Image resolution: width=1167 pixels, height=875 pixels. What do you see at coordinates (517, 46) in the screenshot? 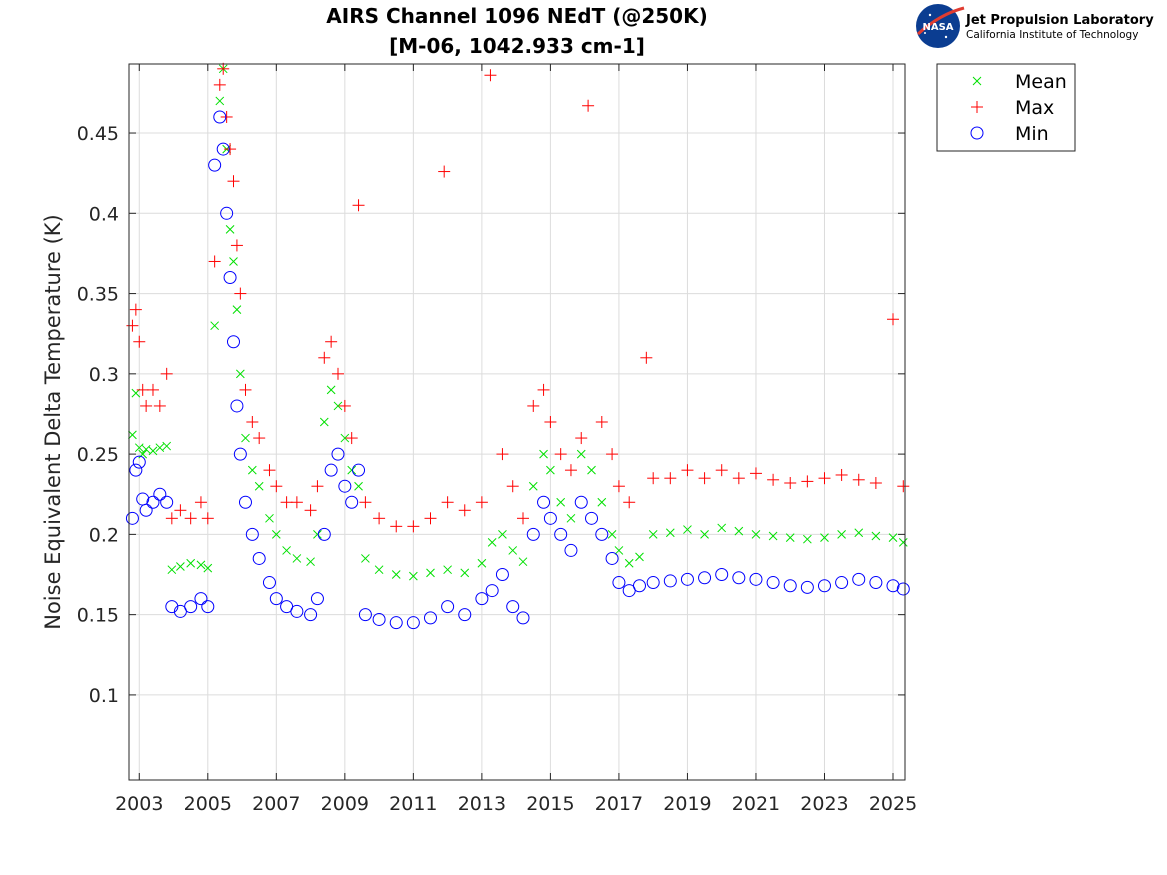
I see `chart-subtitle: [M-06, 1042.933 cm-1]` at bounding box center [517, 46].